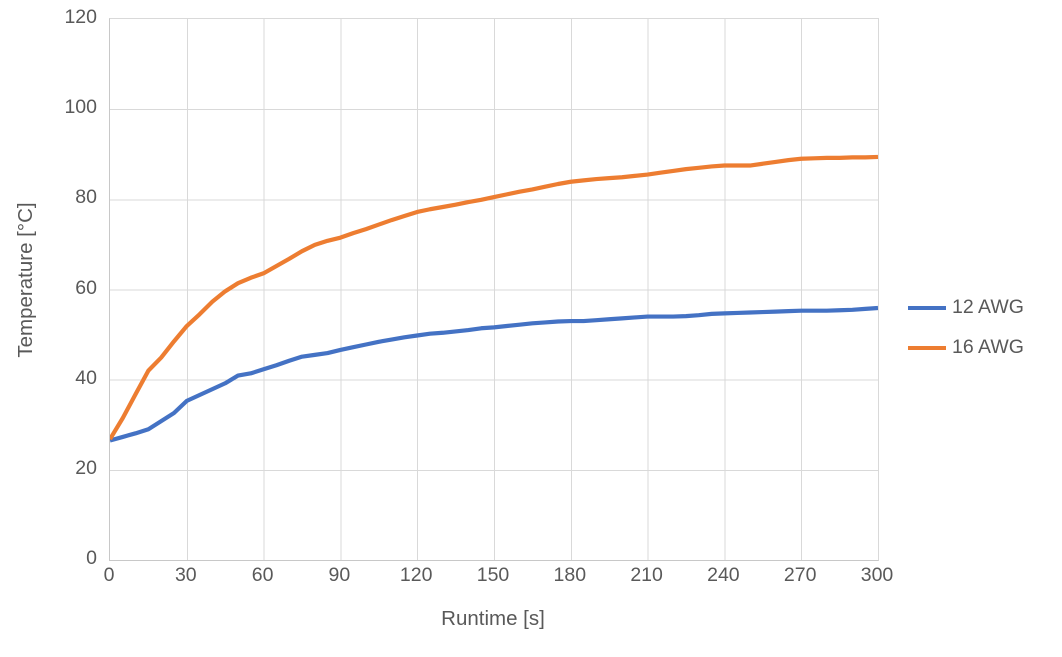 Image resolution: width=1062 pixels, height=657 pixels. What do you see at coordinates (877, 575) in the screenshot?
I see `x-tick-label: 300` at bounding box center [877, 575].